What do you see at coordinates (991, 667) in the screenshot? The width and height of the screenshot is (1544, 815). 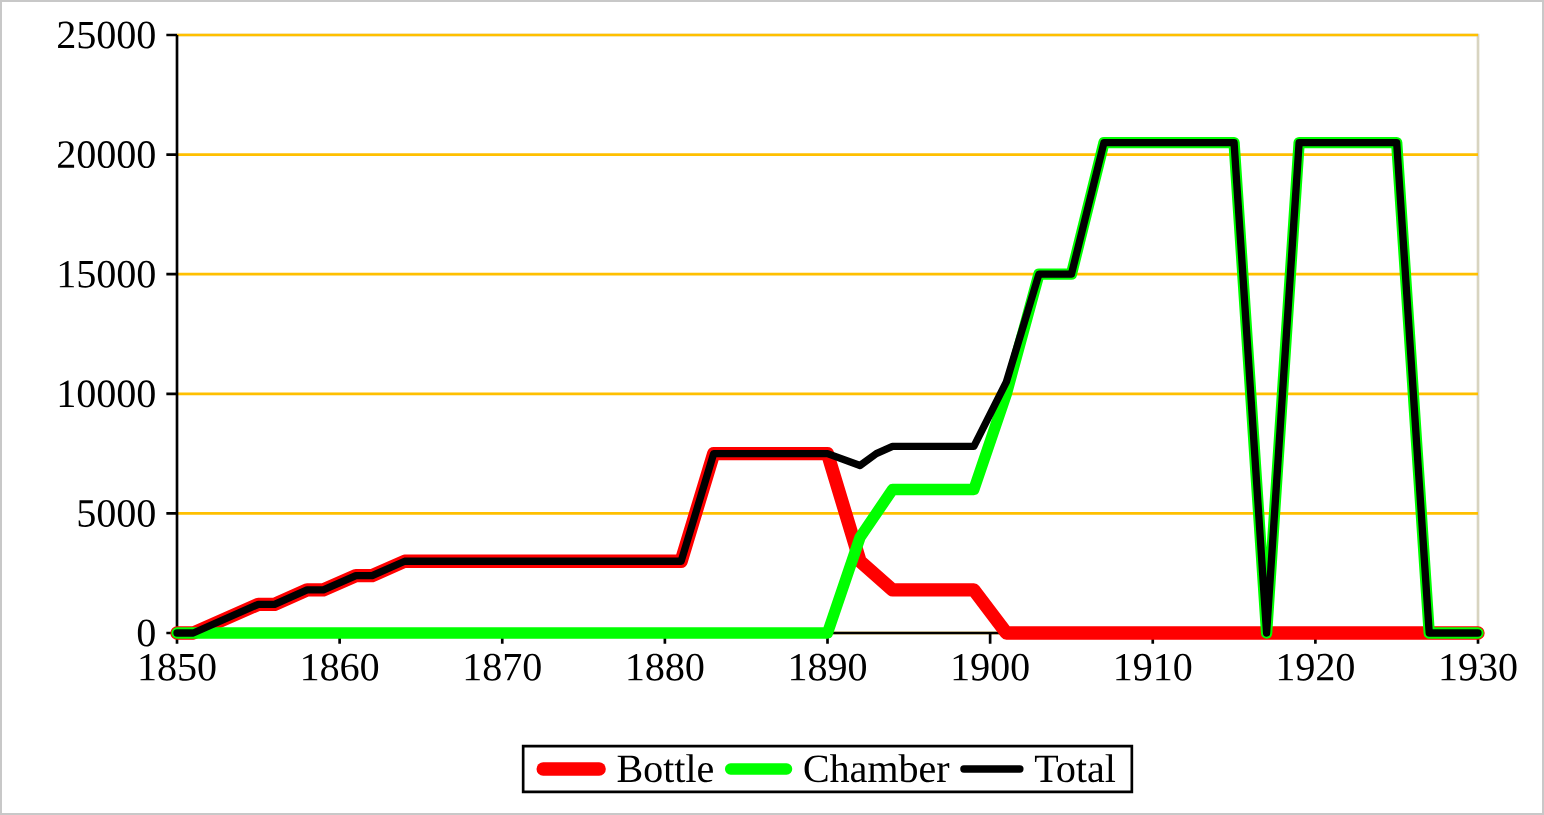 I see `x-tick-label: 1900` at bounding box center [991, 667].